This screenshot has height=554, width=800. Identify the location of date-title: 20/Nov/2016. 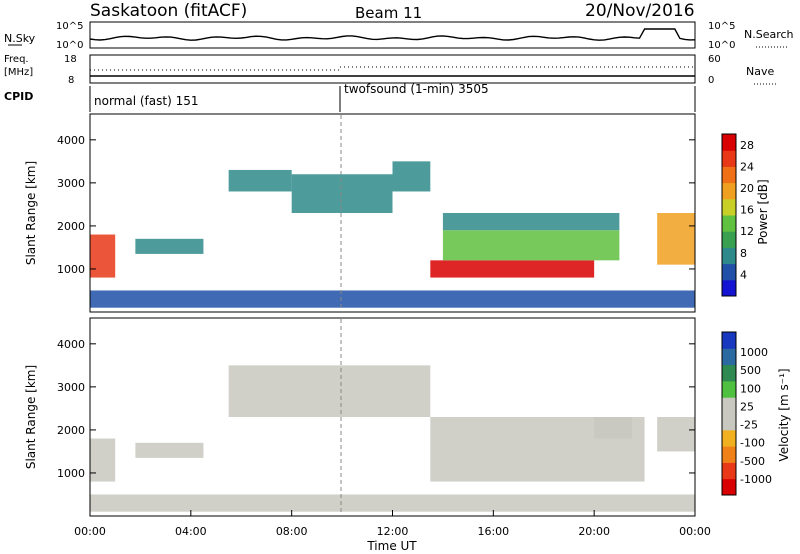
(640, 11).